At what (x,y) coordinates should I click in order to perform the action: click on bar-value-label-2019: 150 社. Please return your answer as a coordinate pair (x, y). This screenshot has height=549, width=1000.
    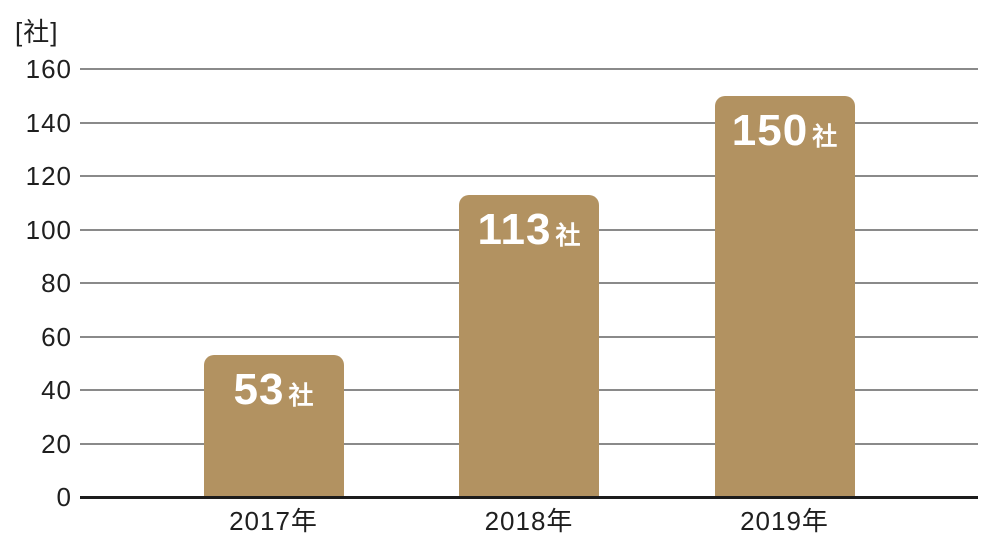
    Looking at the image, I should click on (785, 131).